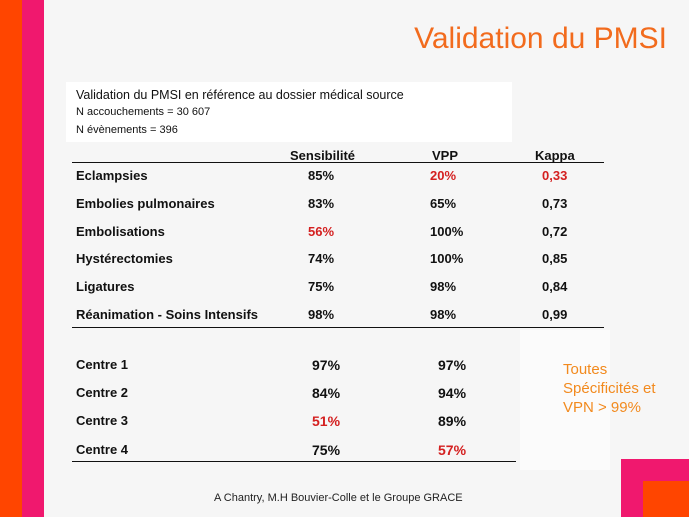 Image resolution: width=689 pixels, height=517 pixels. What do you see at coordinates (443, 175) in the screenshot?
I see `vpp-cell: 20%` at bounding box center [443, 175].